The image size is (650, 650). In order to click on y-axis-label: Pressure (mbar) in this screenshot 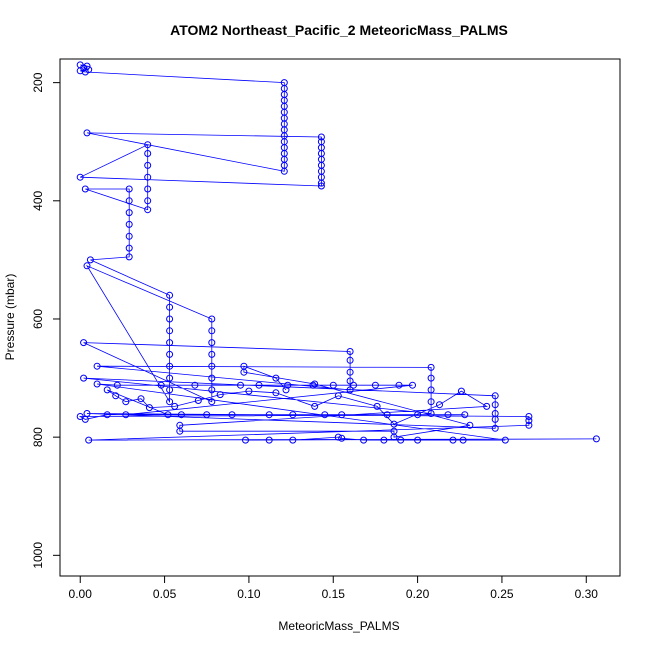, I will do `click(10, 317)`.